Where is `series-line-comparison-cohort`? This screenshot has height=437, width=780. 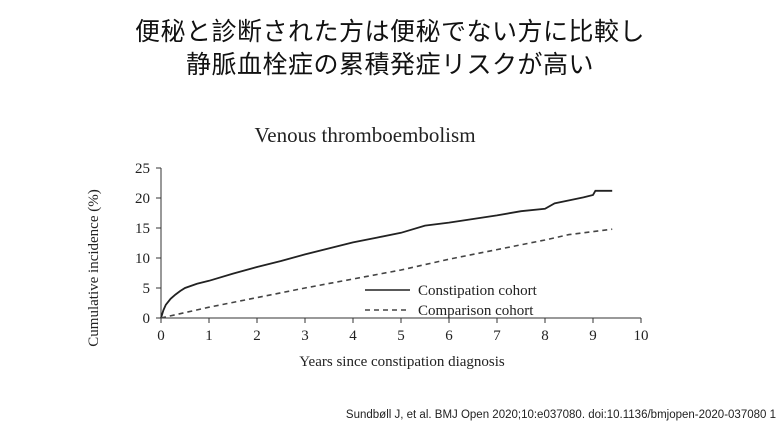
series-line-comparison-cohort is located at coordinates (386, 273).